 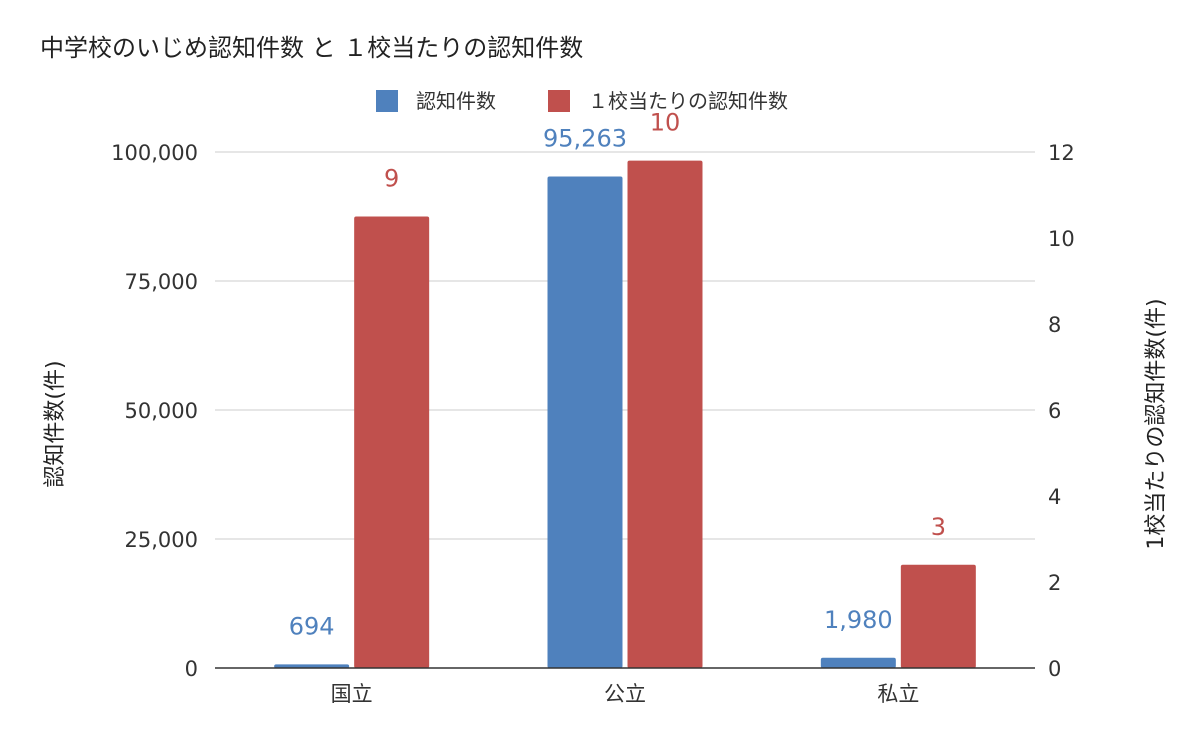 I want to click on left-tick-label-3: 75,000, so click(x=161, y=282).